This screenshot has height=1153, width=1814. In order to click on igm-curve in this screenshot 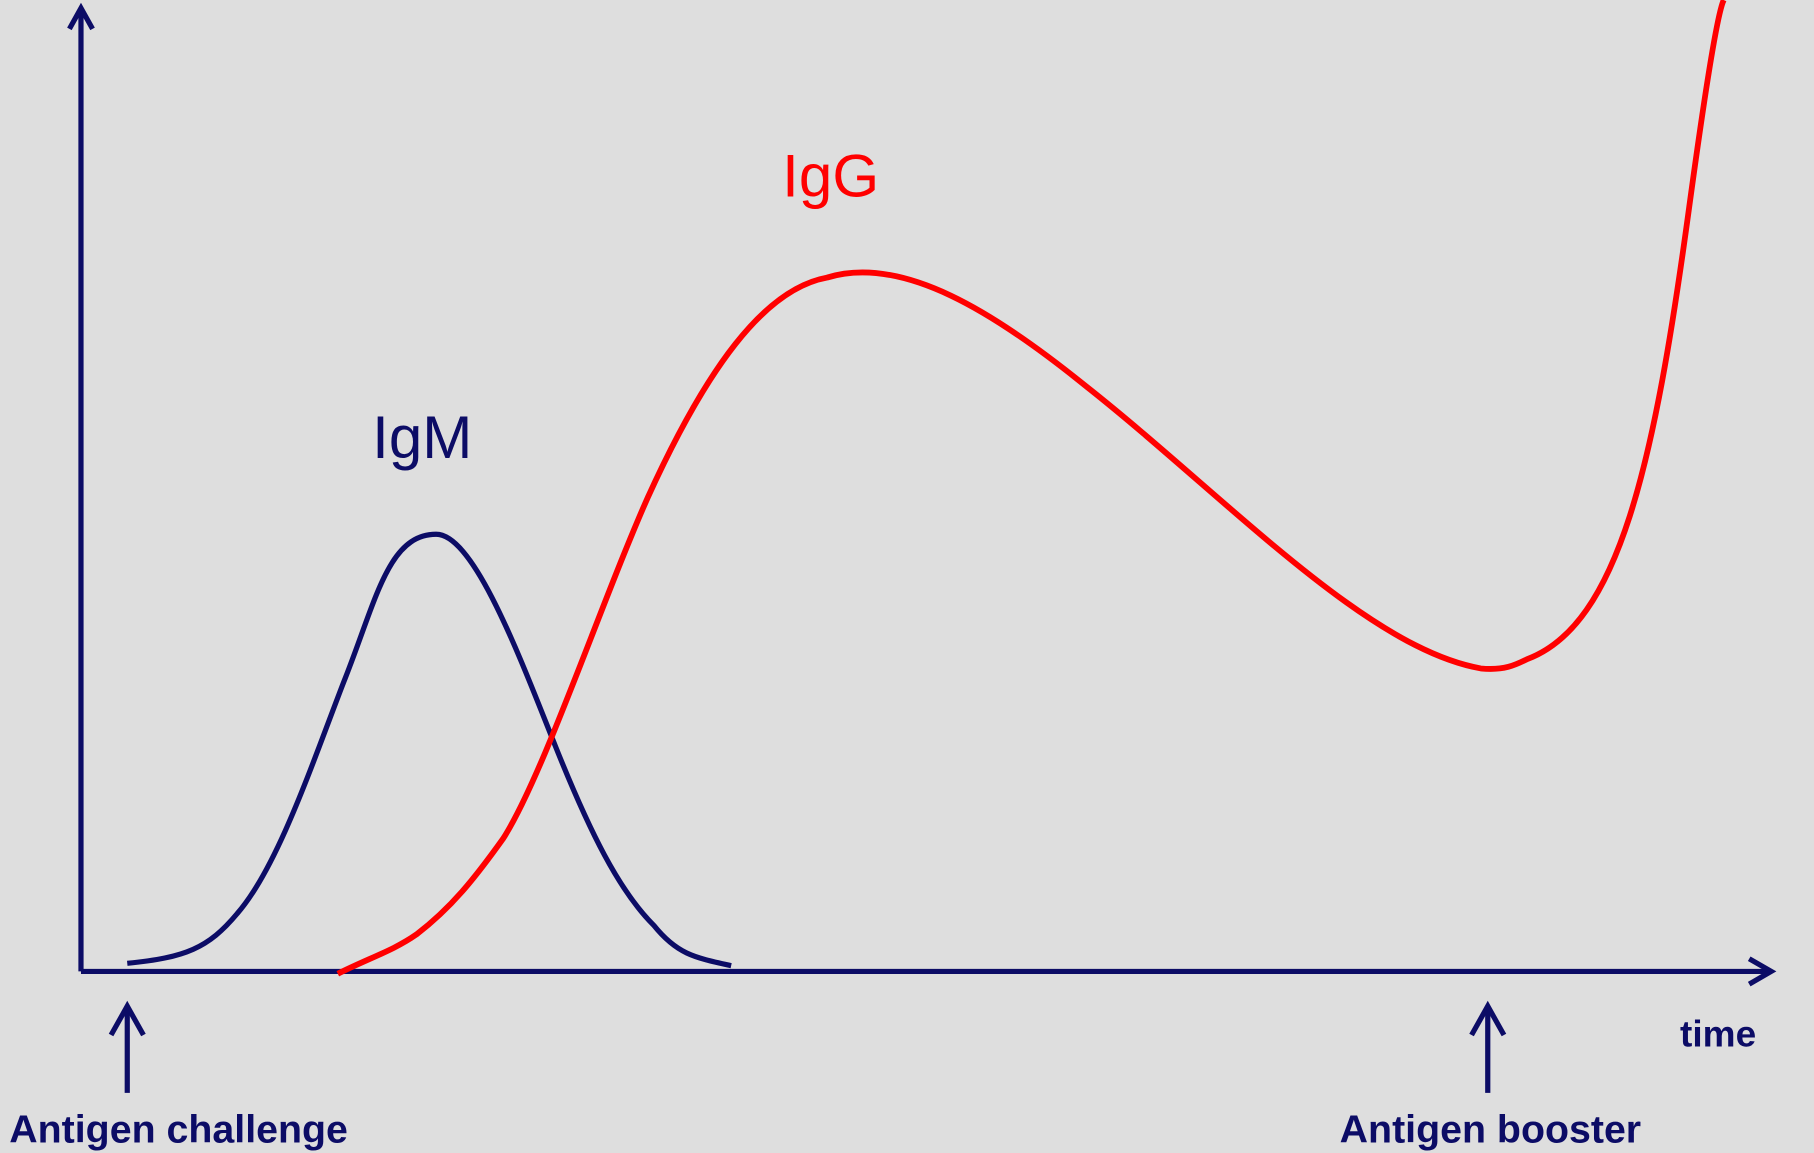, I will do `click(429, 750)`.